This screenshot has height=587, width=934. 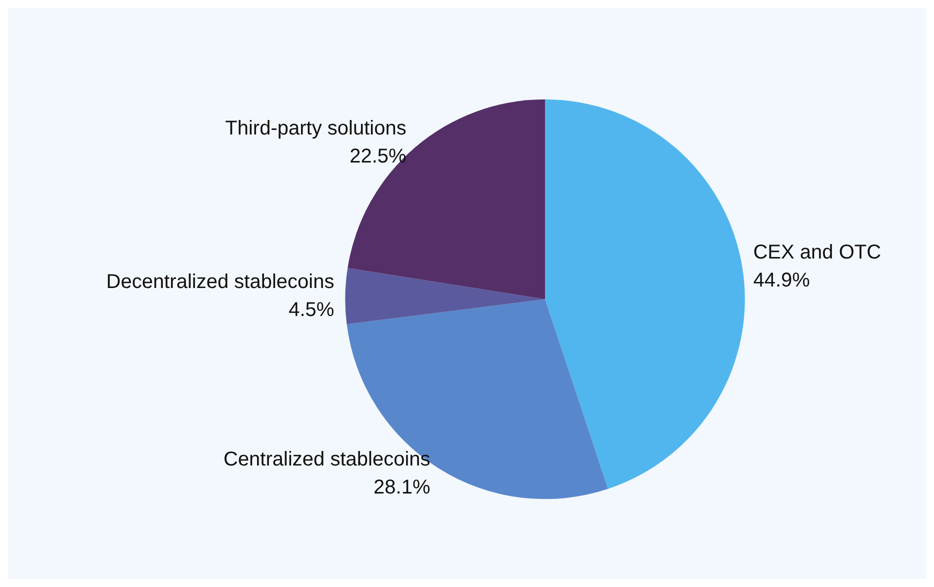 I want to click on data-label: 44.9%, so click(x=781, y=280).